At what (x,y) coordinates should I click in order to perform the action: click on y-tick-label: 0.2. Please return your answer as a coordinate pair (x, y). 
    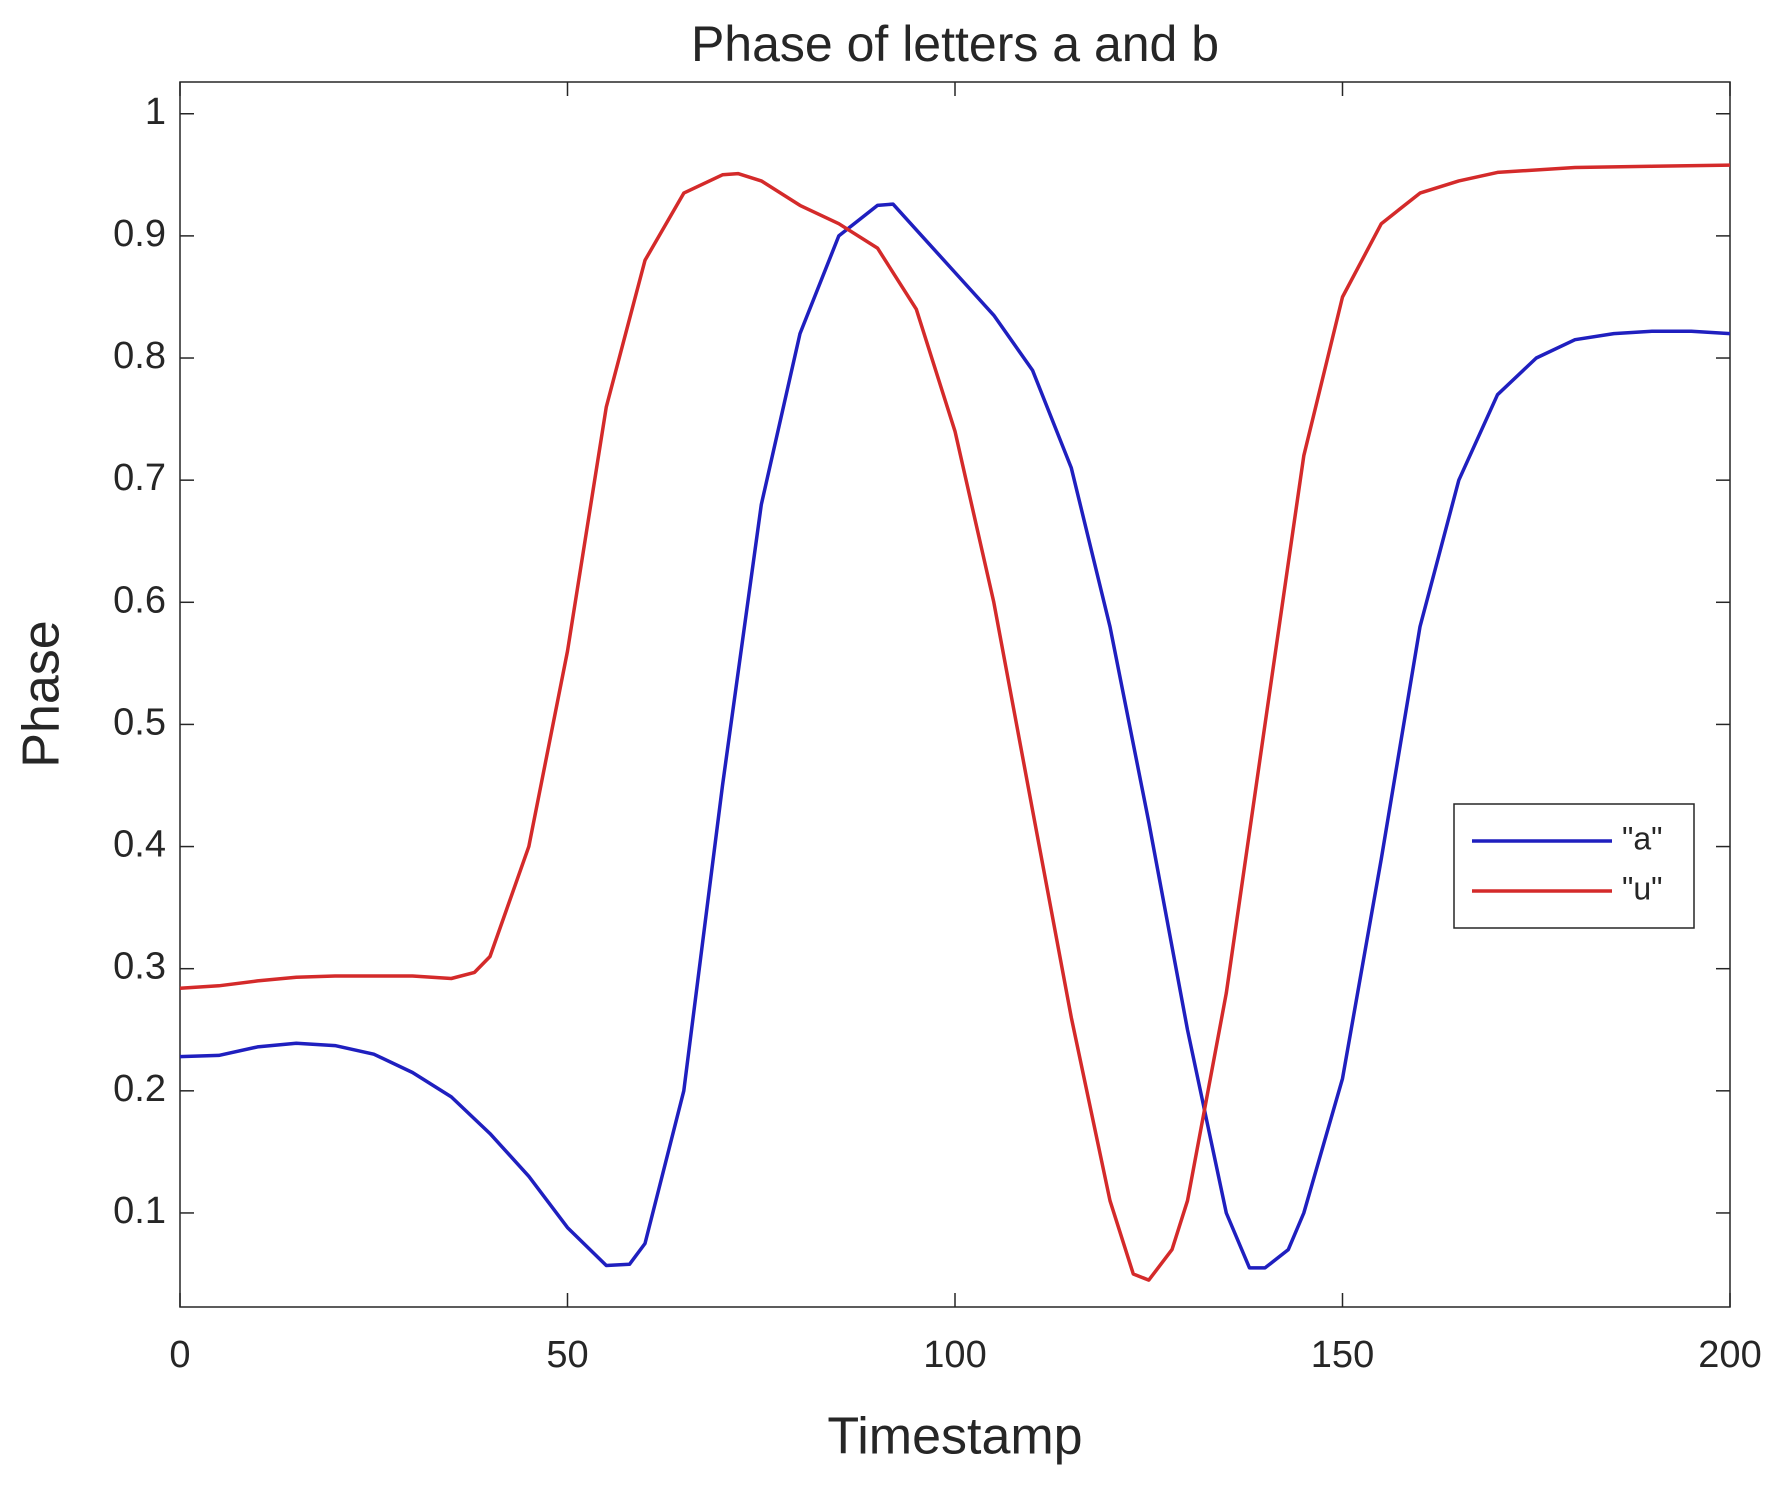
    Looking at the image, I should click on (139, 1089).